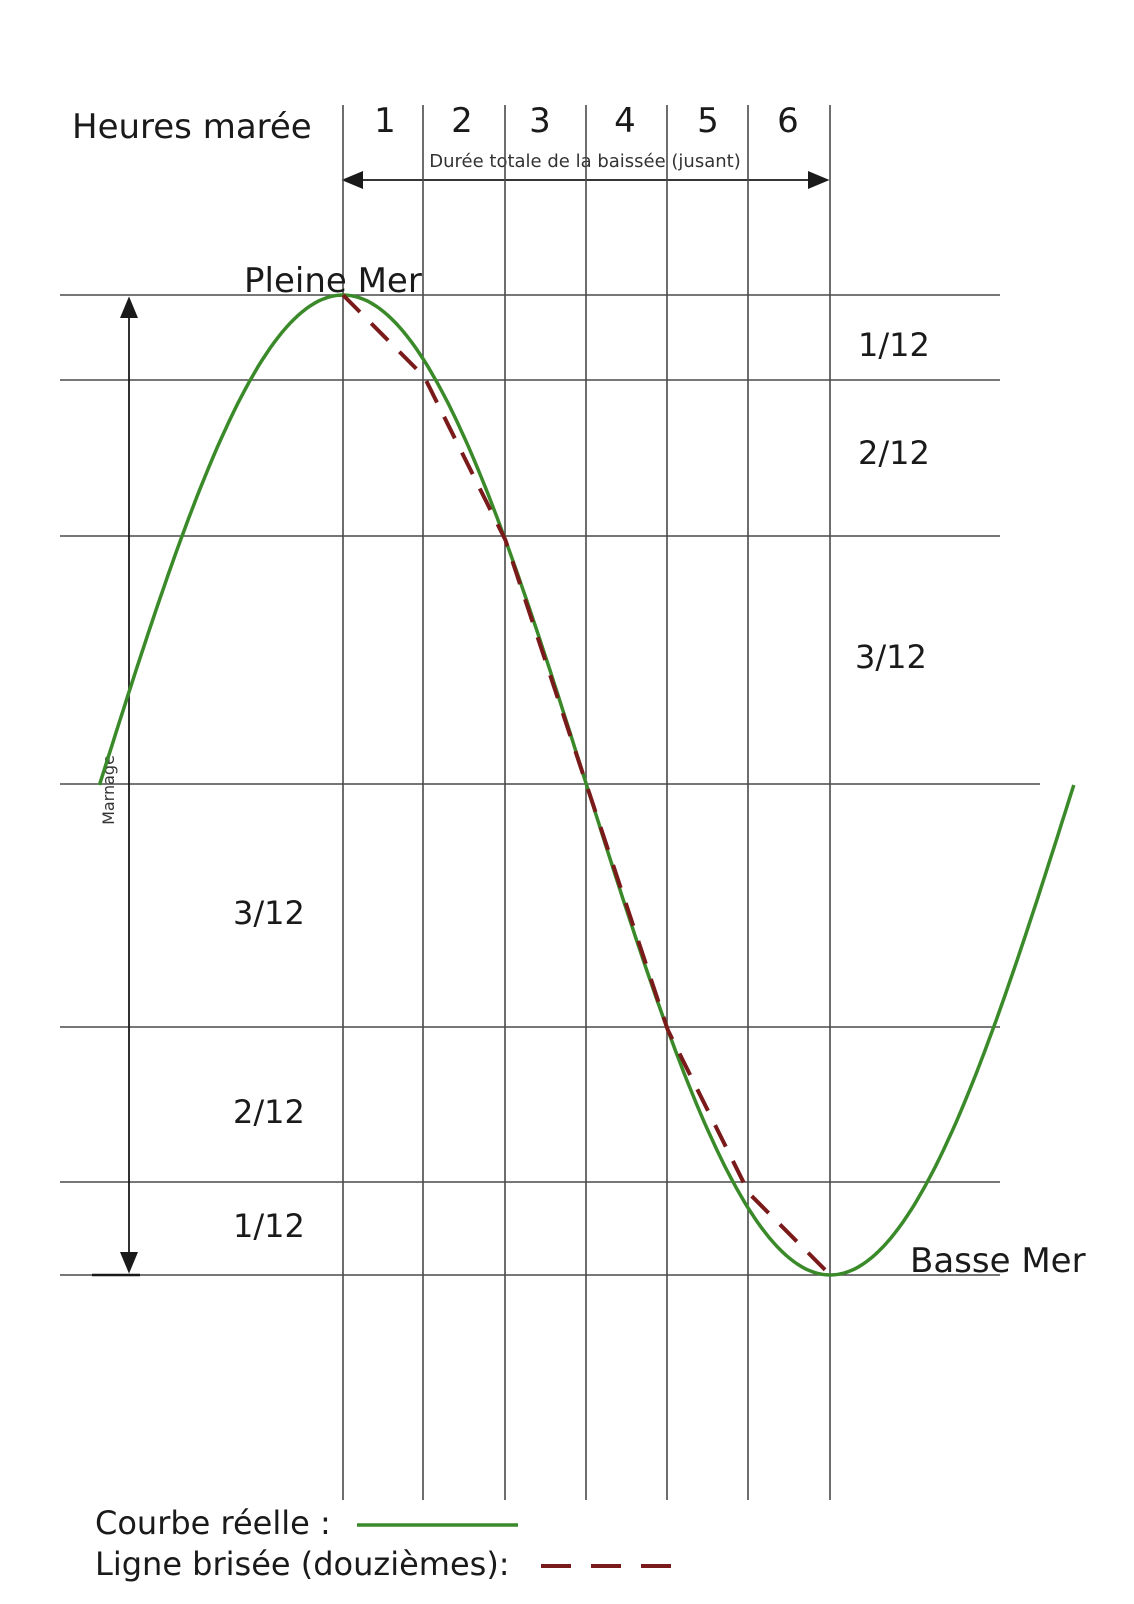 This screenshot has height=1604, width=1134. I want to click on legend-real-curve-label: Courbe réelle :, so click(213, 1523).